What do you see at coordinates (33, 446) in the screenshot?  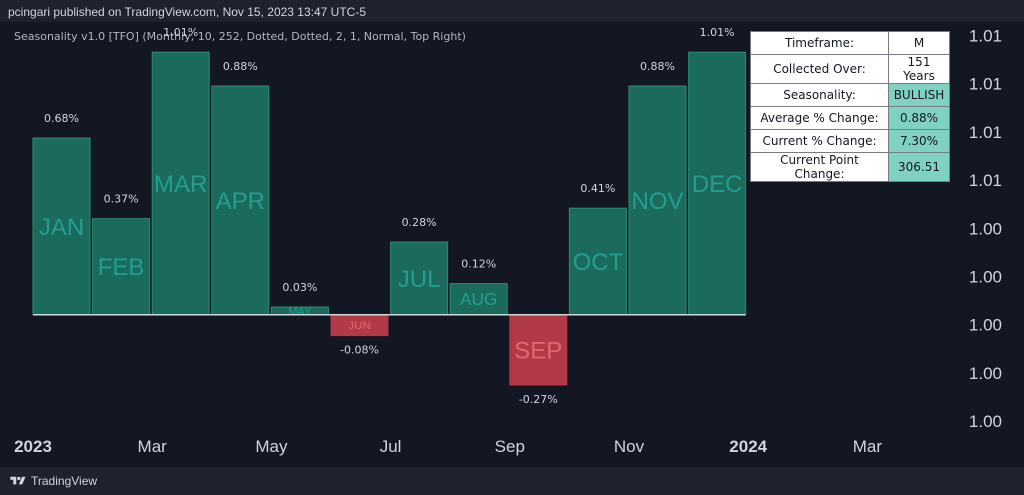 I see `x-tick-label: 2023` at bounding box center [33, 446].